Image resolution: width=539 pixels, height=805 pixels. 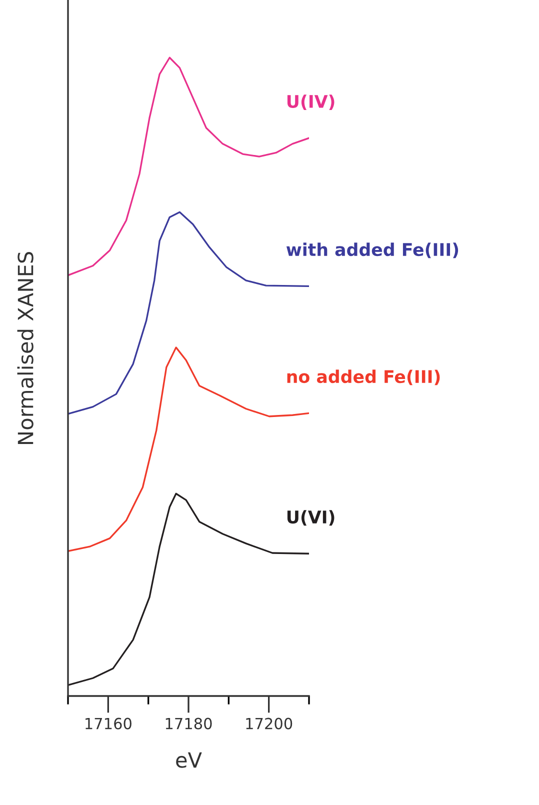 What do you see at coordinates (109, 724) in the screenshot?
I see `x-tick-label: 17160` at bounding box center [109, 724].